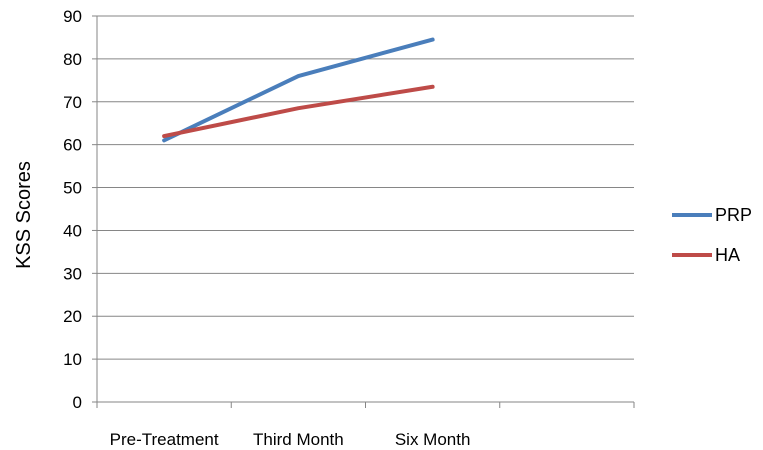 This screenshot has height=450, width=763. What do you see at coordinates (72, 102) in the screenshot?
I see `y-tick-label: 70` at bounding box center [72, 102].